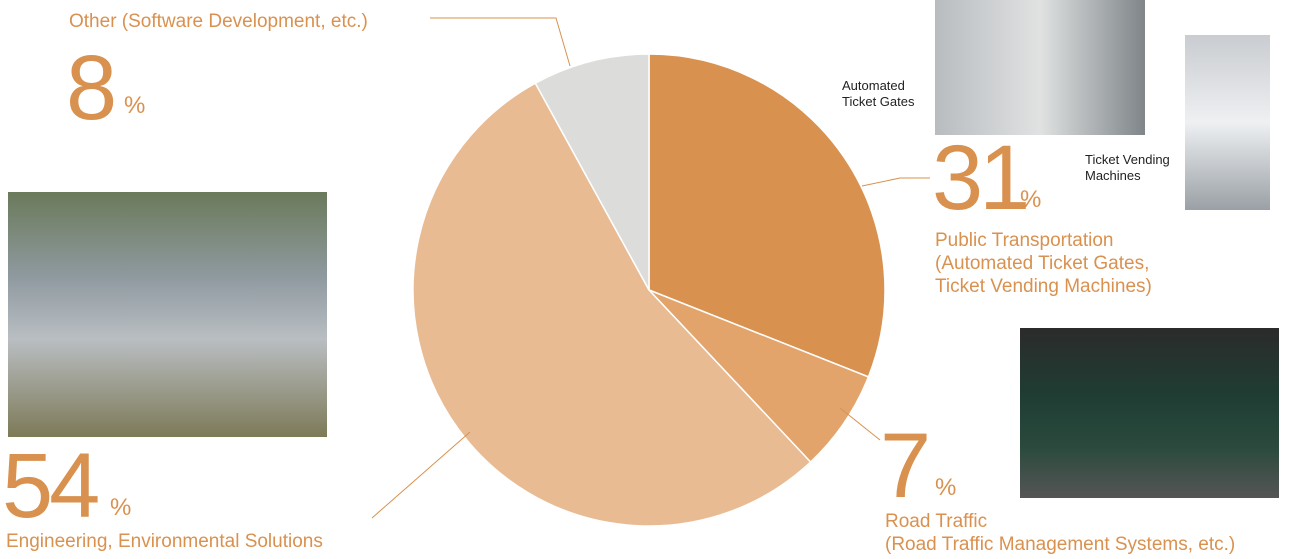  I want to click on value-label: 8, so click(91, 88).